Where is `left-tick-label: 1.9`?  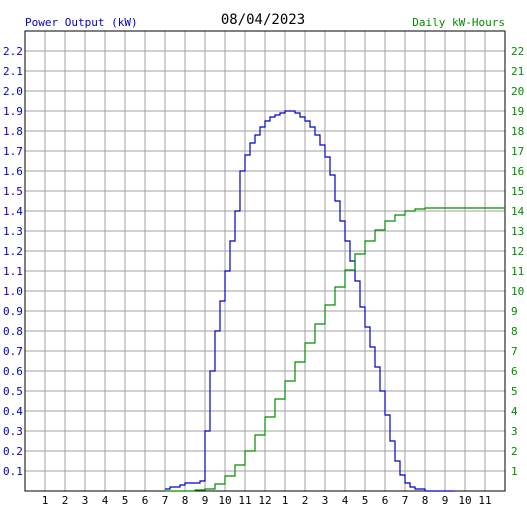 left-tick-label: 1.9 is located at coordinates (13, 111).